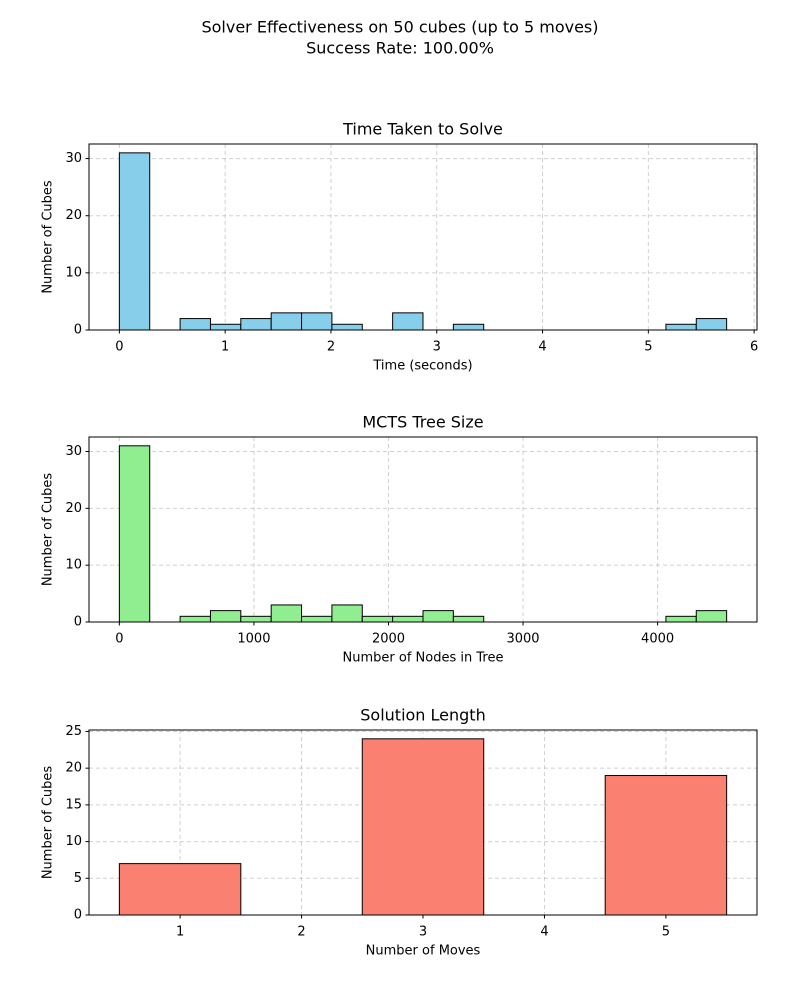  Describe the element at coordinates (754, 347) in the screenshot. I see `x-tick-label: 6` at that location.